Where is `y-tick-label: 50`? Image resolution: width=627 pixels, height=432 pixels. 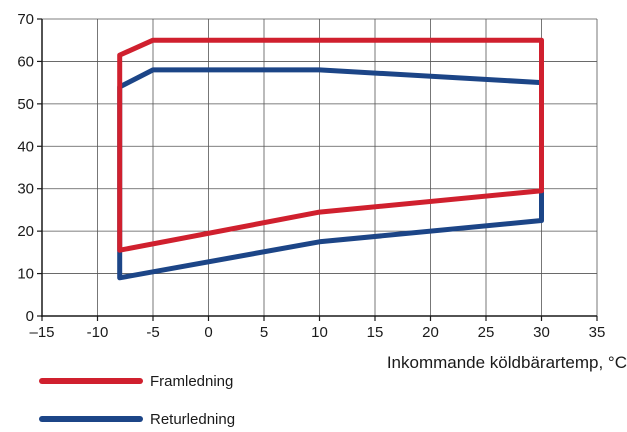 y-tick-label: 50 is located at coordinates (25, 104).